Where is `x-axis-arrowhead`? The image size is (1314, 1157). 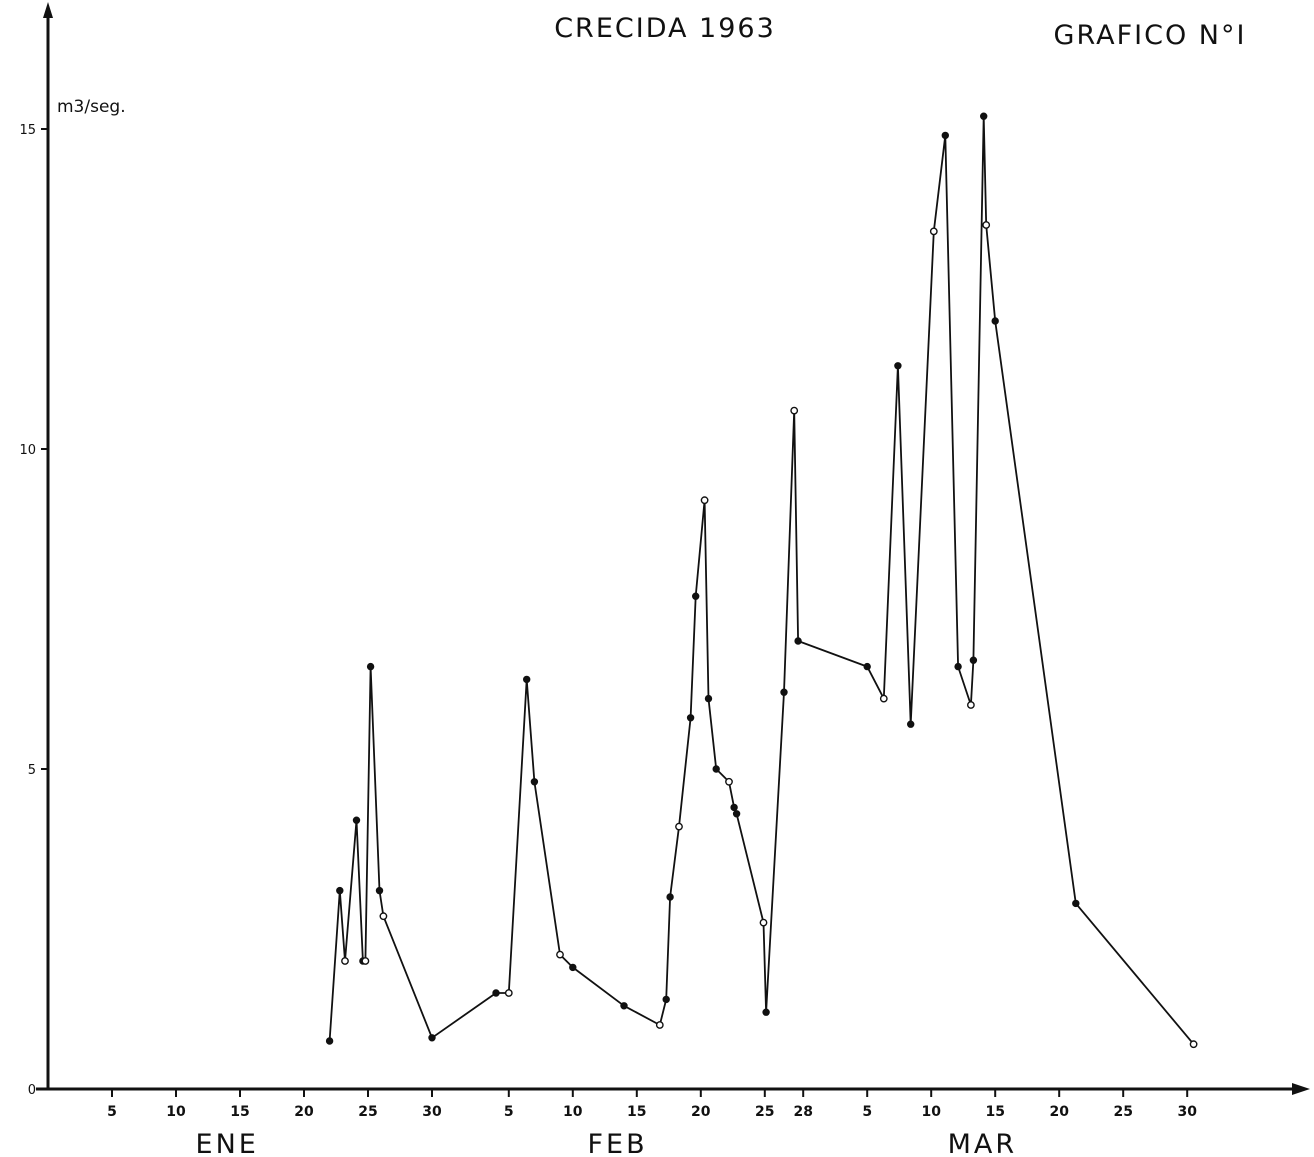
x-axis-arrowhead is located at coordinates (1301, 1089).